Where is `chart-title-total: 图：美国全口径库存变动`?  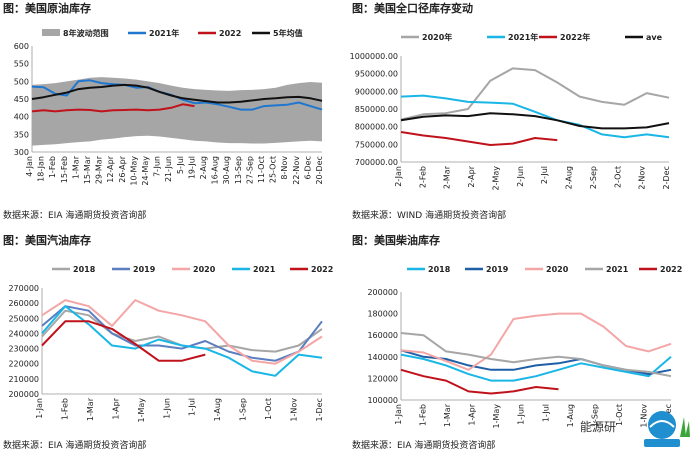
chart-title-total: 图：美国全口径库存变动 is located at coordinates (412, 8).